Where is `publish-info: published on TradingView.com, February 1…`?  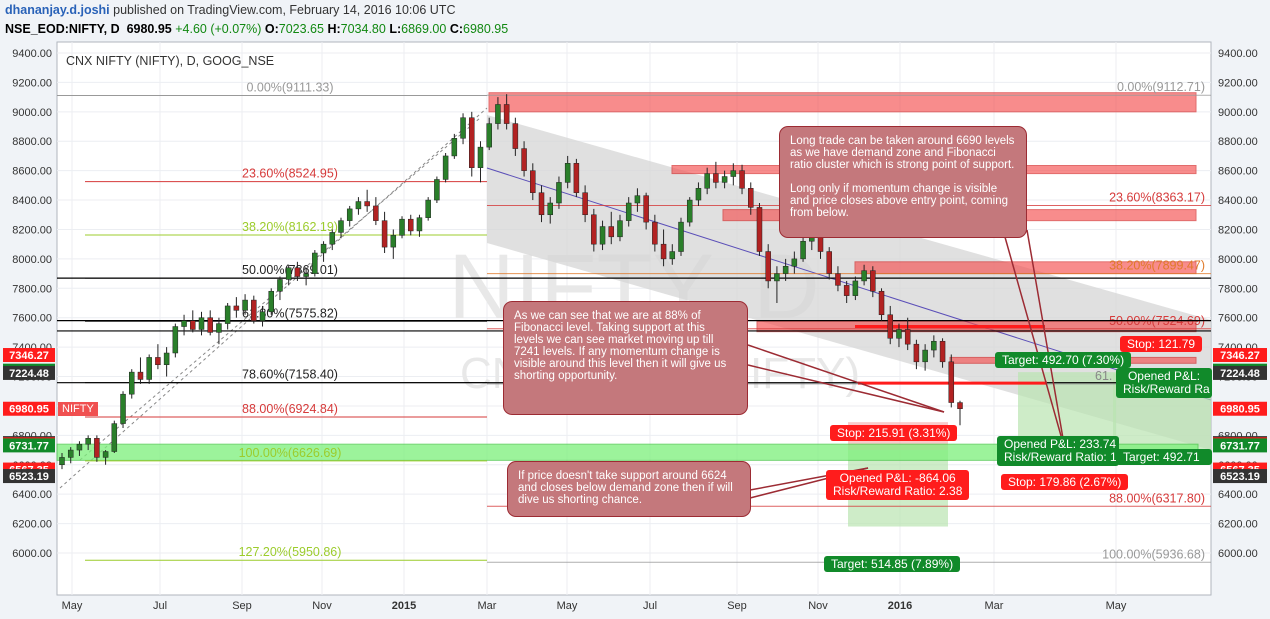
publish-info: published on TradingView.com, February 1… is located at coordinates (284, 10).